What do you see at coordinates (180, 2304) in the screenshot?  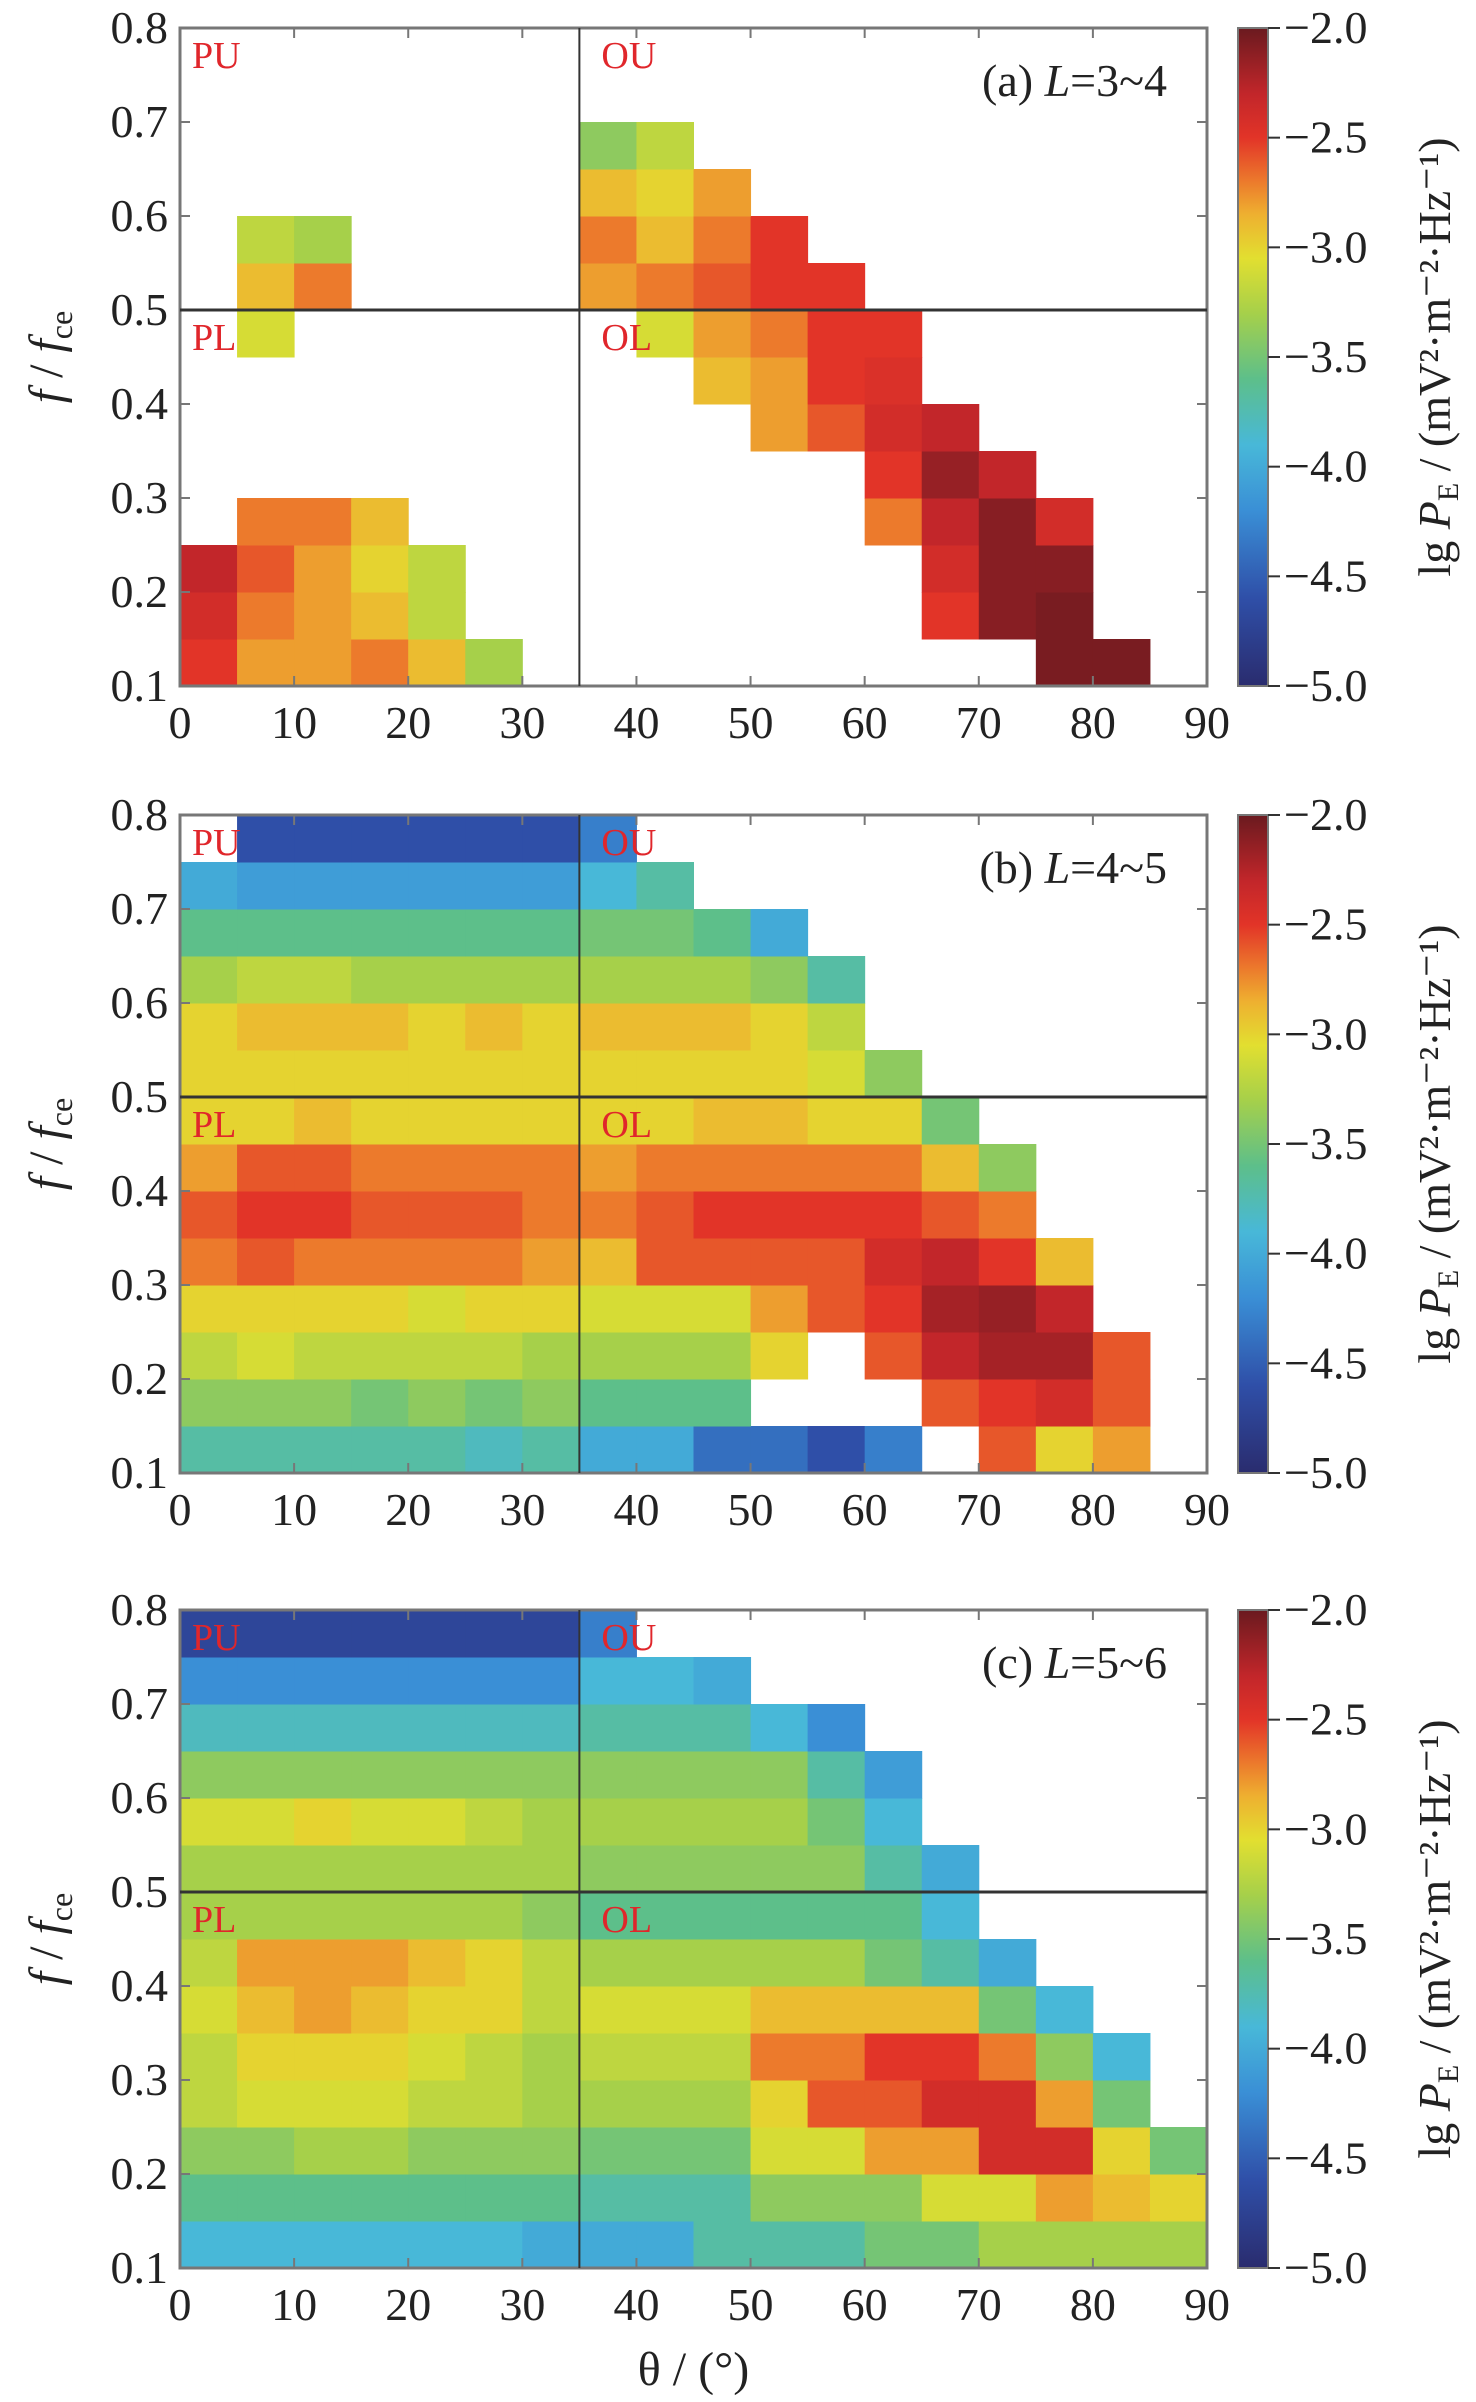 I see `x-tick-label: 0` at bounding box center [180, 2304].